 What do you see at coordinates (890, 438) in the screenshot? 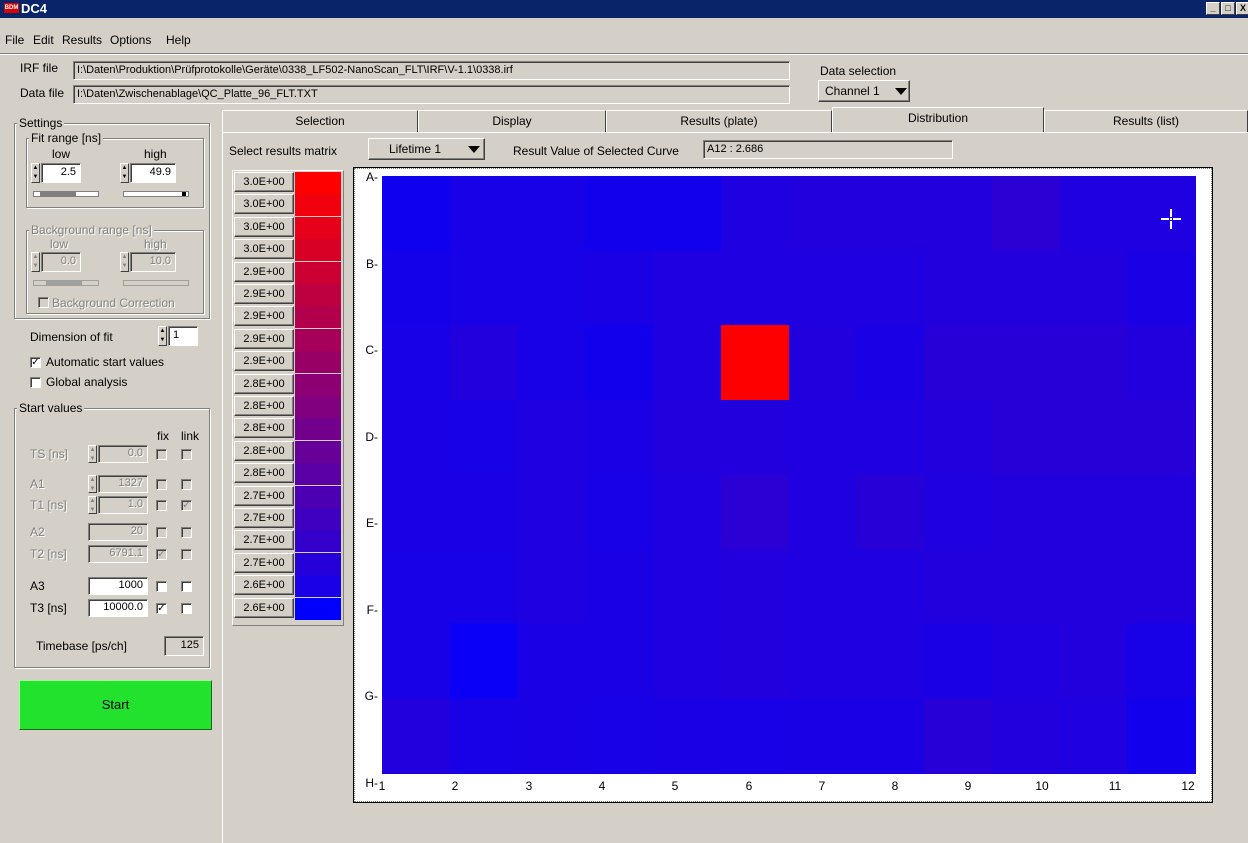
I see `plate-well-D8` at bounding box center [890, 438].